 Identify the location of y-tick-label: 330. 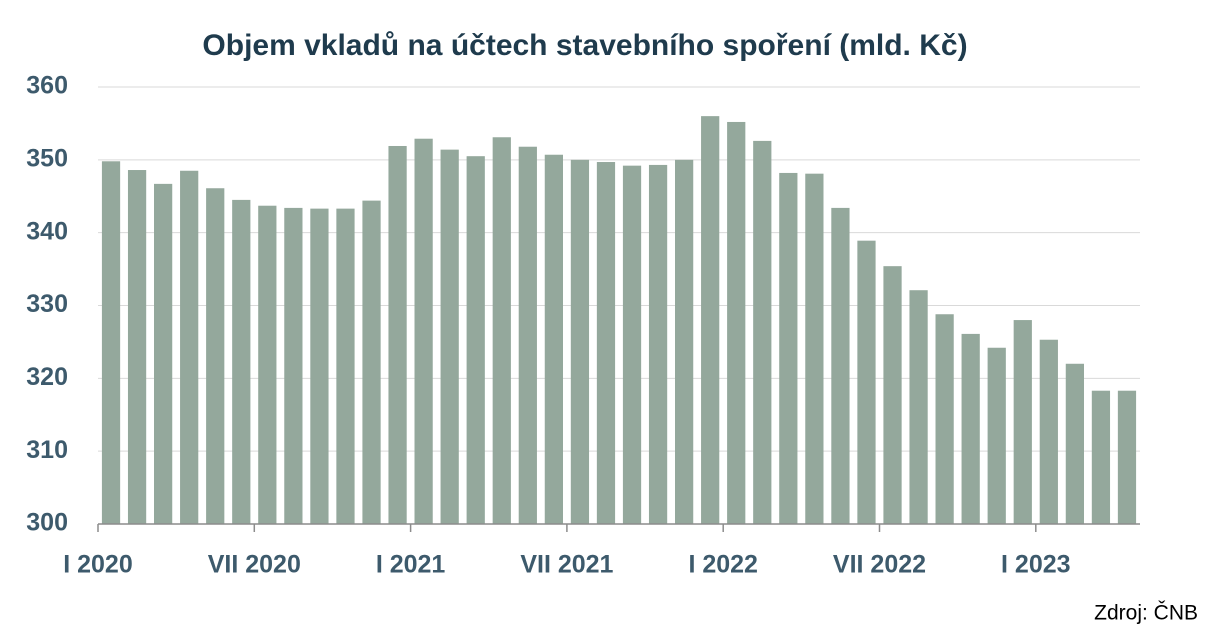
(47, 304).